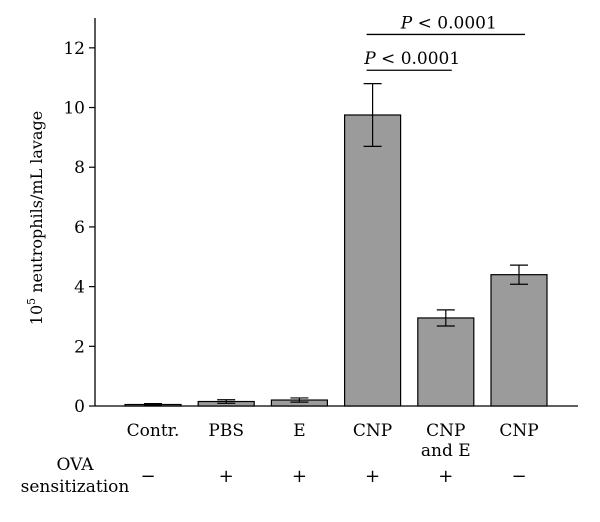  Describe the element at coordinates (75, 465) in the screenshot. I see `ova-sensitization-label: OVA` at that location.